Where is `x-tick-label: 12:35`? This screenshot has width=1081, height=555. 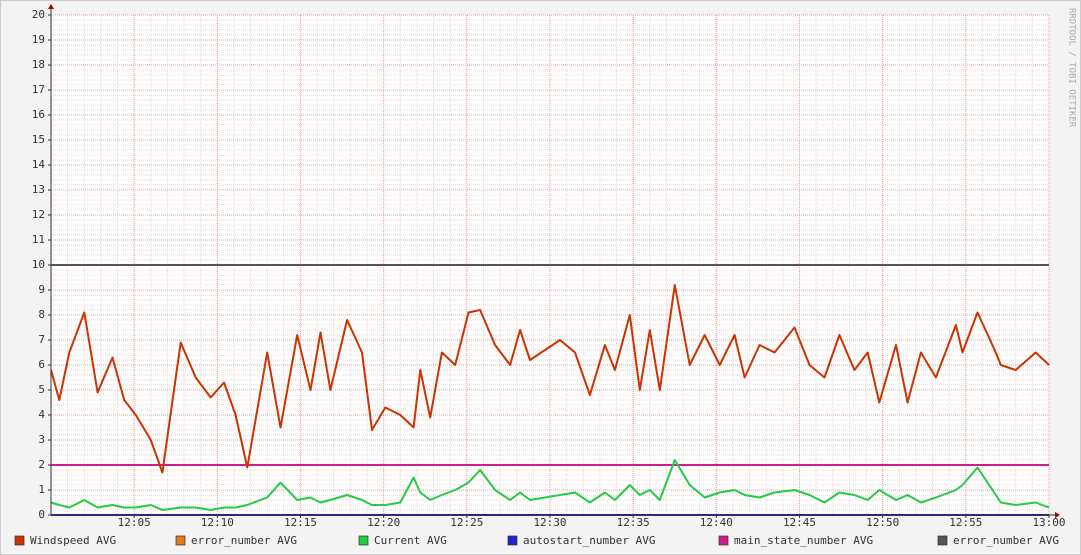
x-tick-label: 12:35 is located at coordinates (633, 522).